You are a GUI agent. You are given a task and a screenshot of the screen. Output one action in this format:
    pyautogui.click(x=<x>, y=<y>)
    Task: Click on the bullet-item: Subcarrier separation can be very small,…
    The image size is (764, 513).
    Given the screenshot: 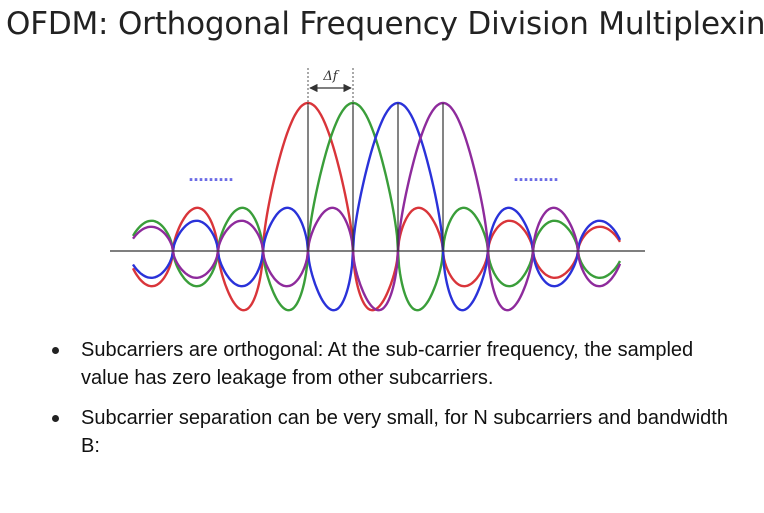 What is the action you would take?
    pyautogui.click(x=396, y=432)
    